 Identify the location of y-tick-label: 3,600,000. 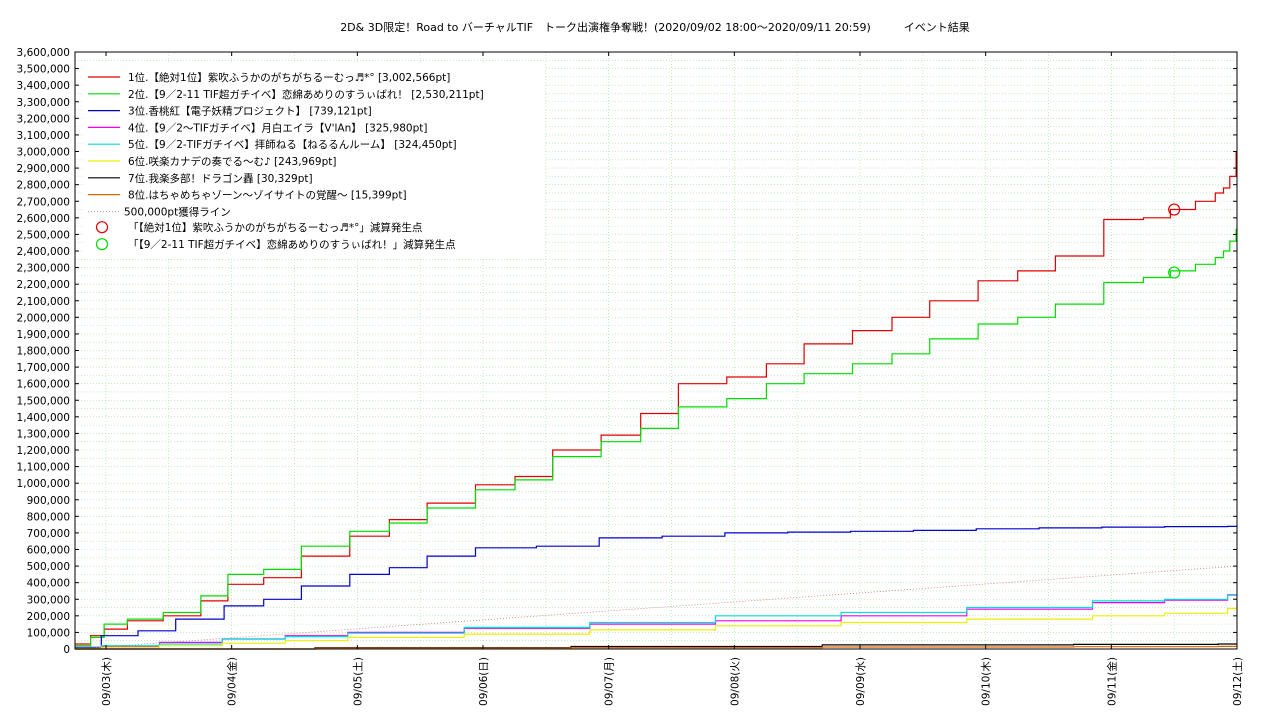
(43, 53).